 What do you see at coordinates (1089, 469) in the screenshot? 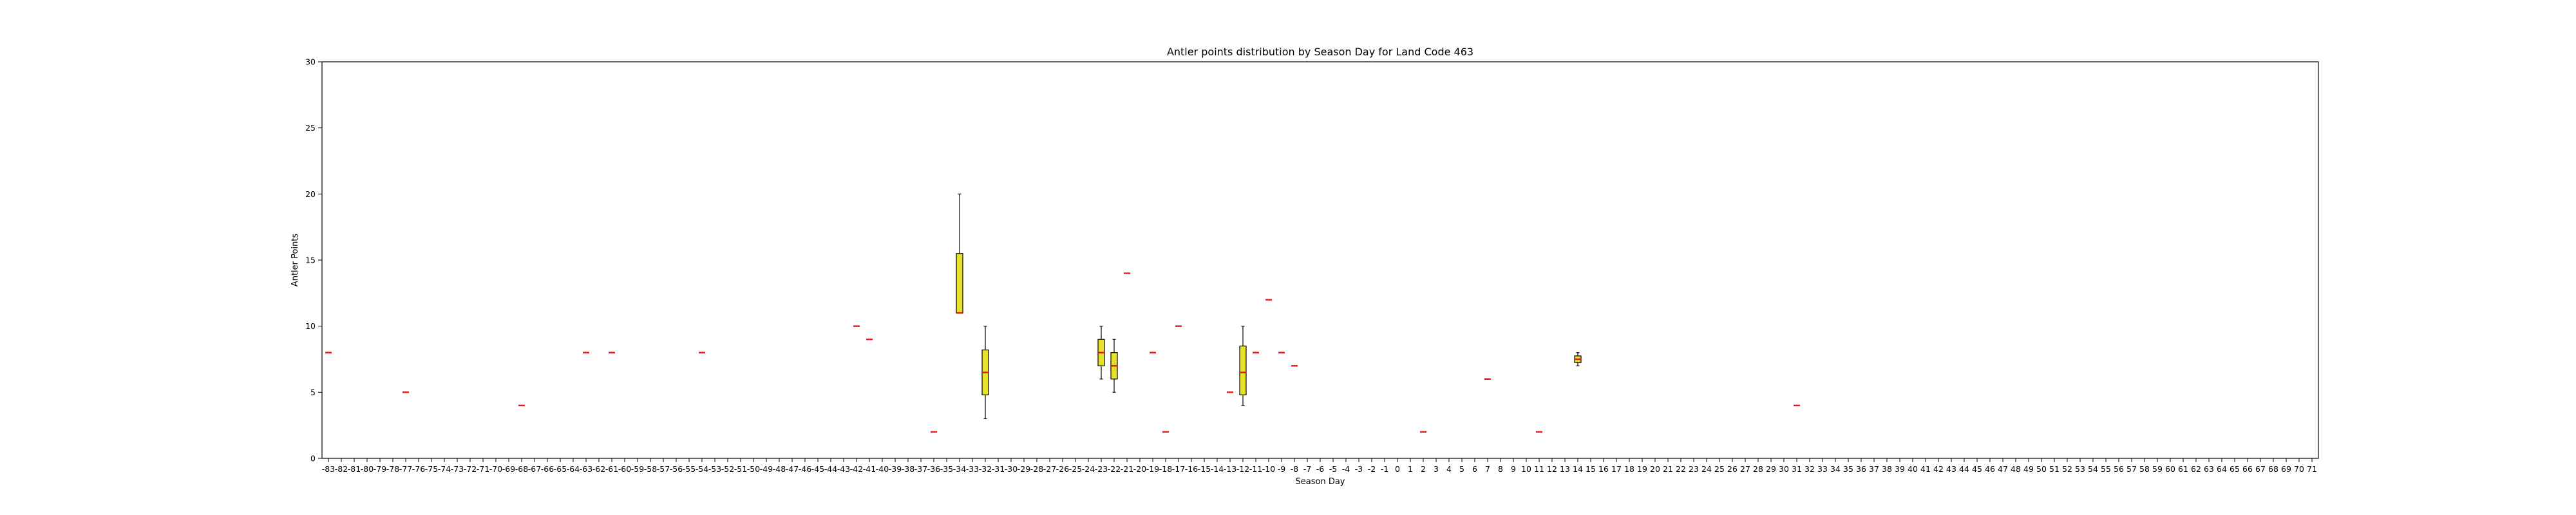
I see `x-tick-label: -24` at bounding box center [1089, 469].